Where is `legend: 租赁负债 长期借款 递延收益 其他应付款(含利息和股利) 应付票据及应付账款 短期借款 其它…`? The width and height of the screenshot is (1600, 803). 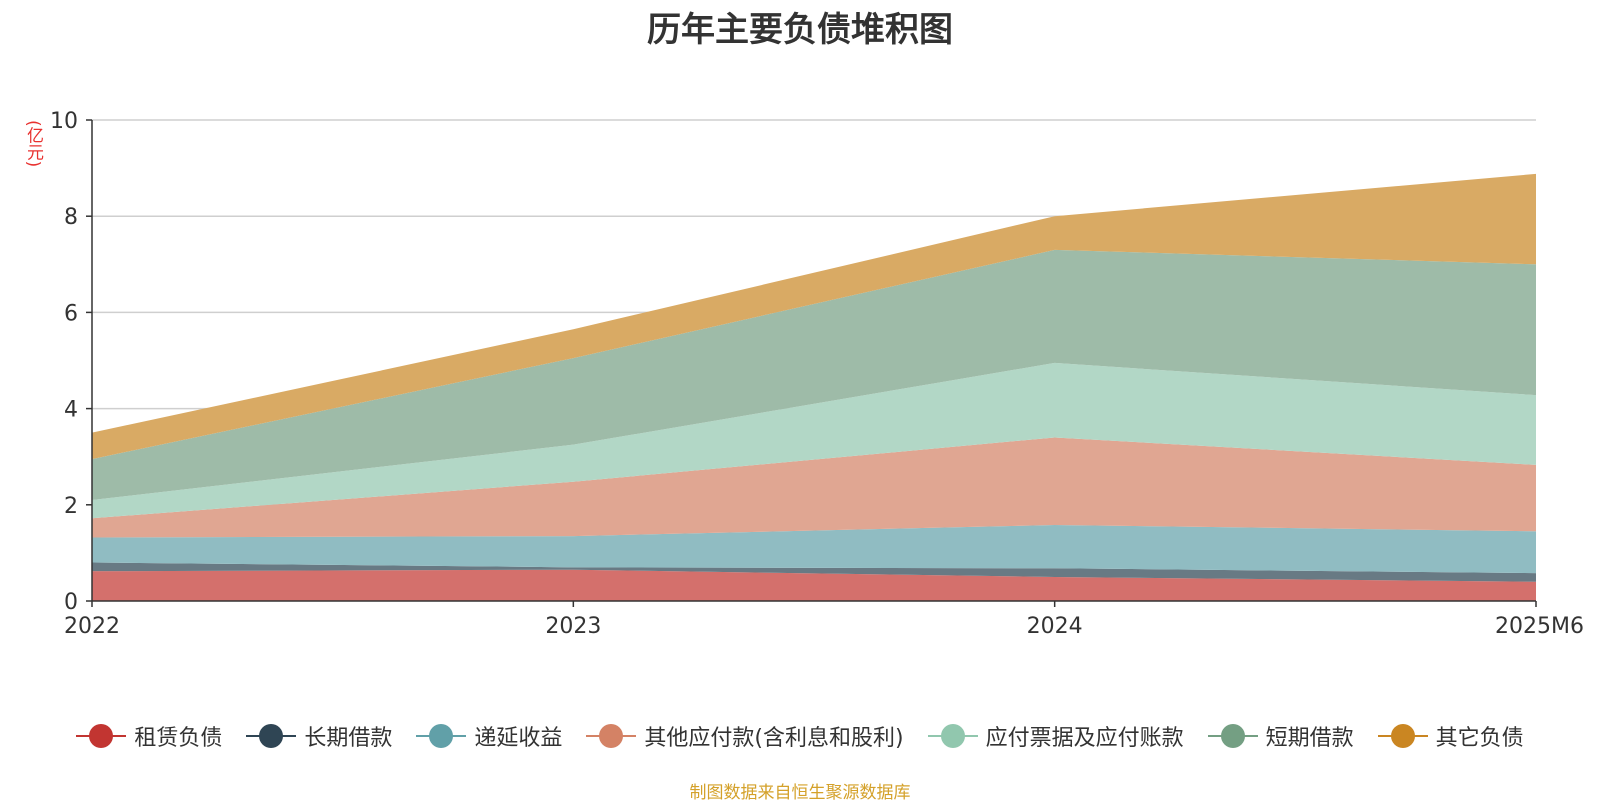
legend: 租赁负债 长期借款 递延收益 其他应付款(含利息和股利) 应付票据及应付账款 短期借款 其它… is located at coordinates (800, 736).